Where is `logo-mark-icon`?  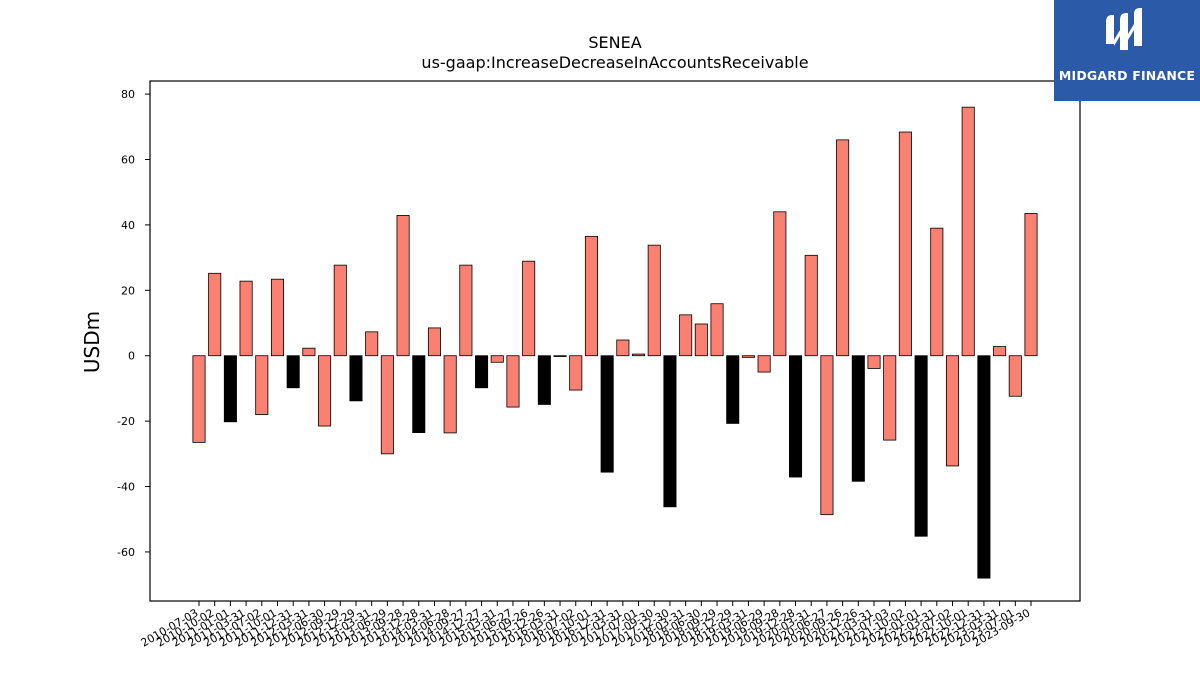
logo-mark-icon is located at coordinates (1124, 29).